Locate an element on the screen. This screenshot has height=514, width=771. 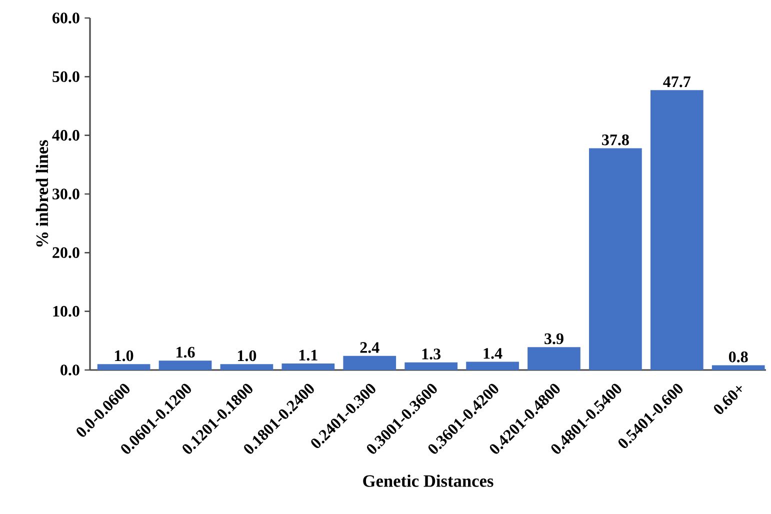
x-axis-title: Genetic Distances is located at coordinates (428, 480).